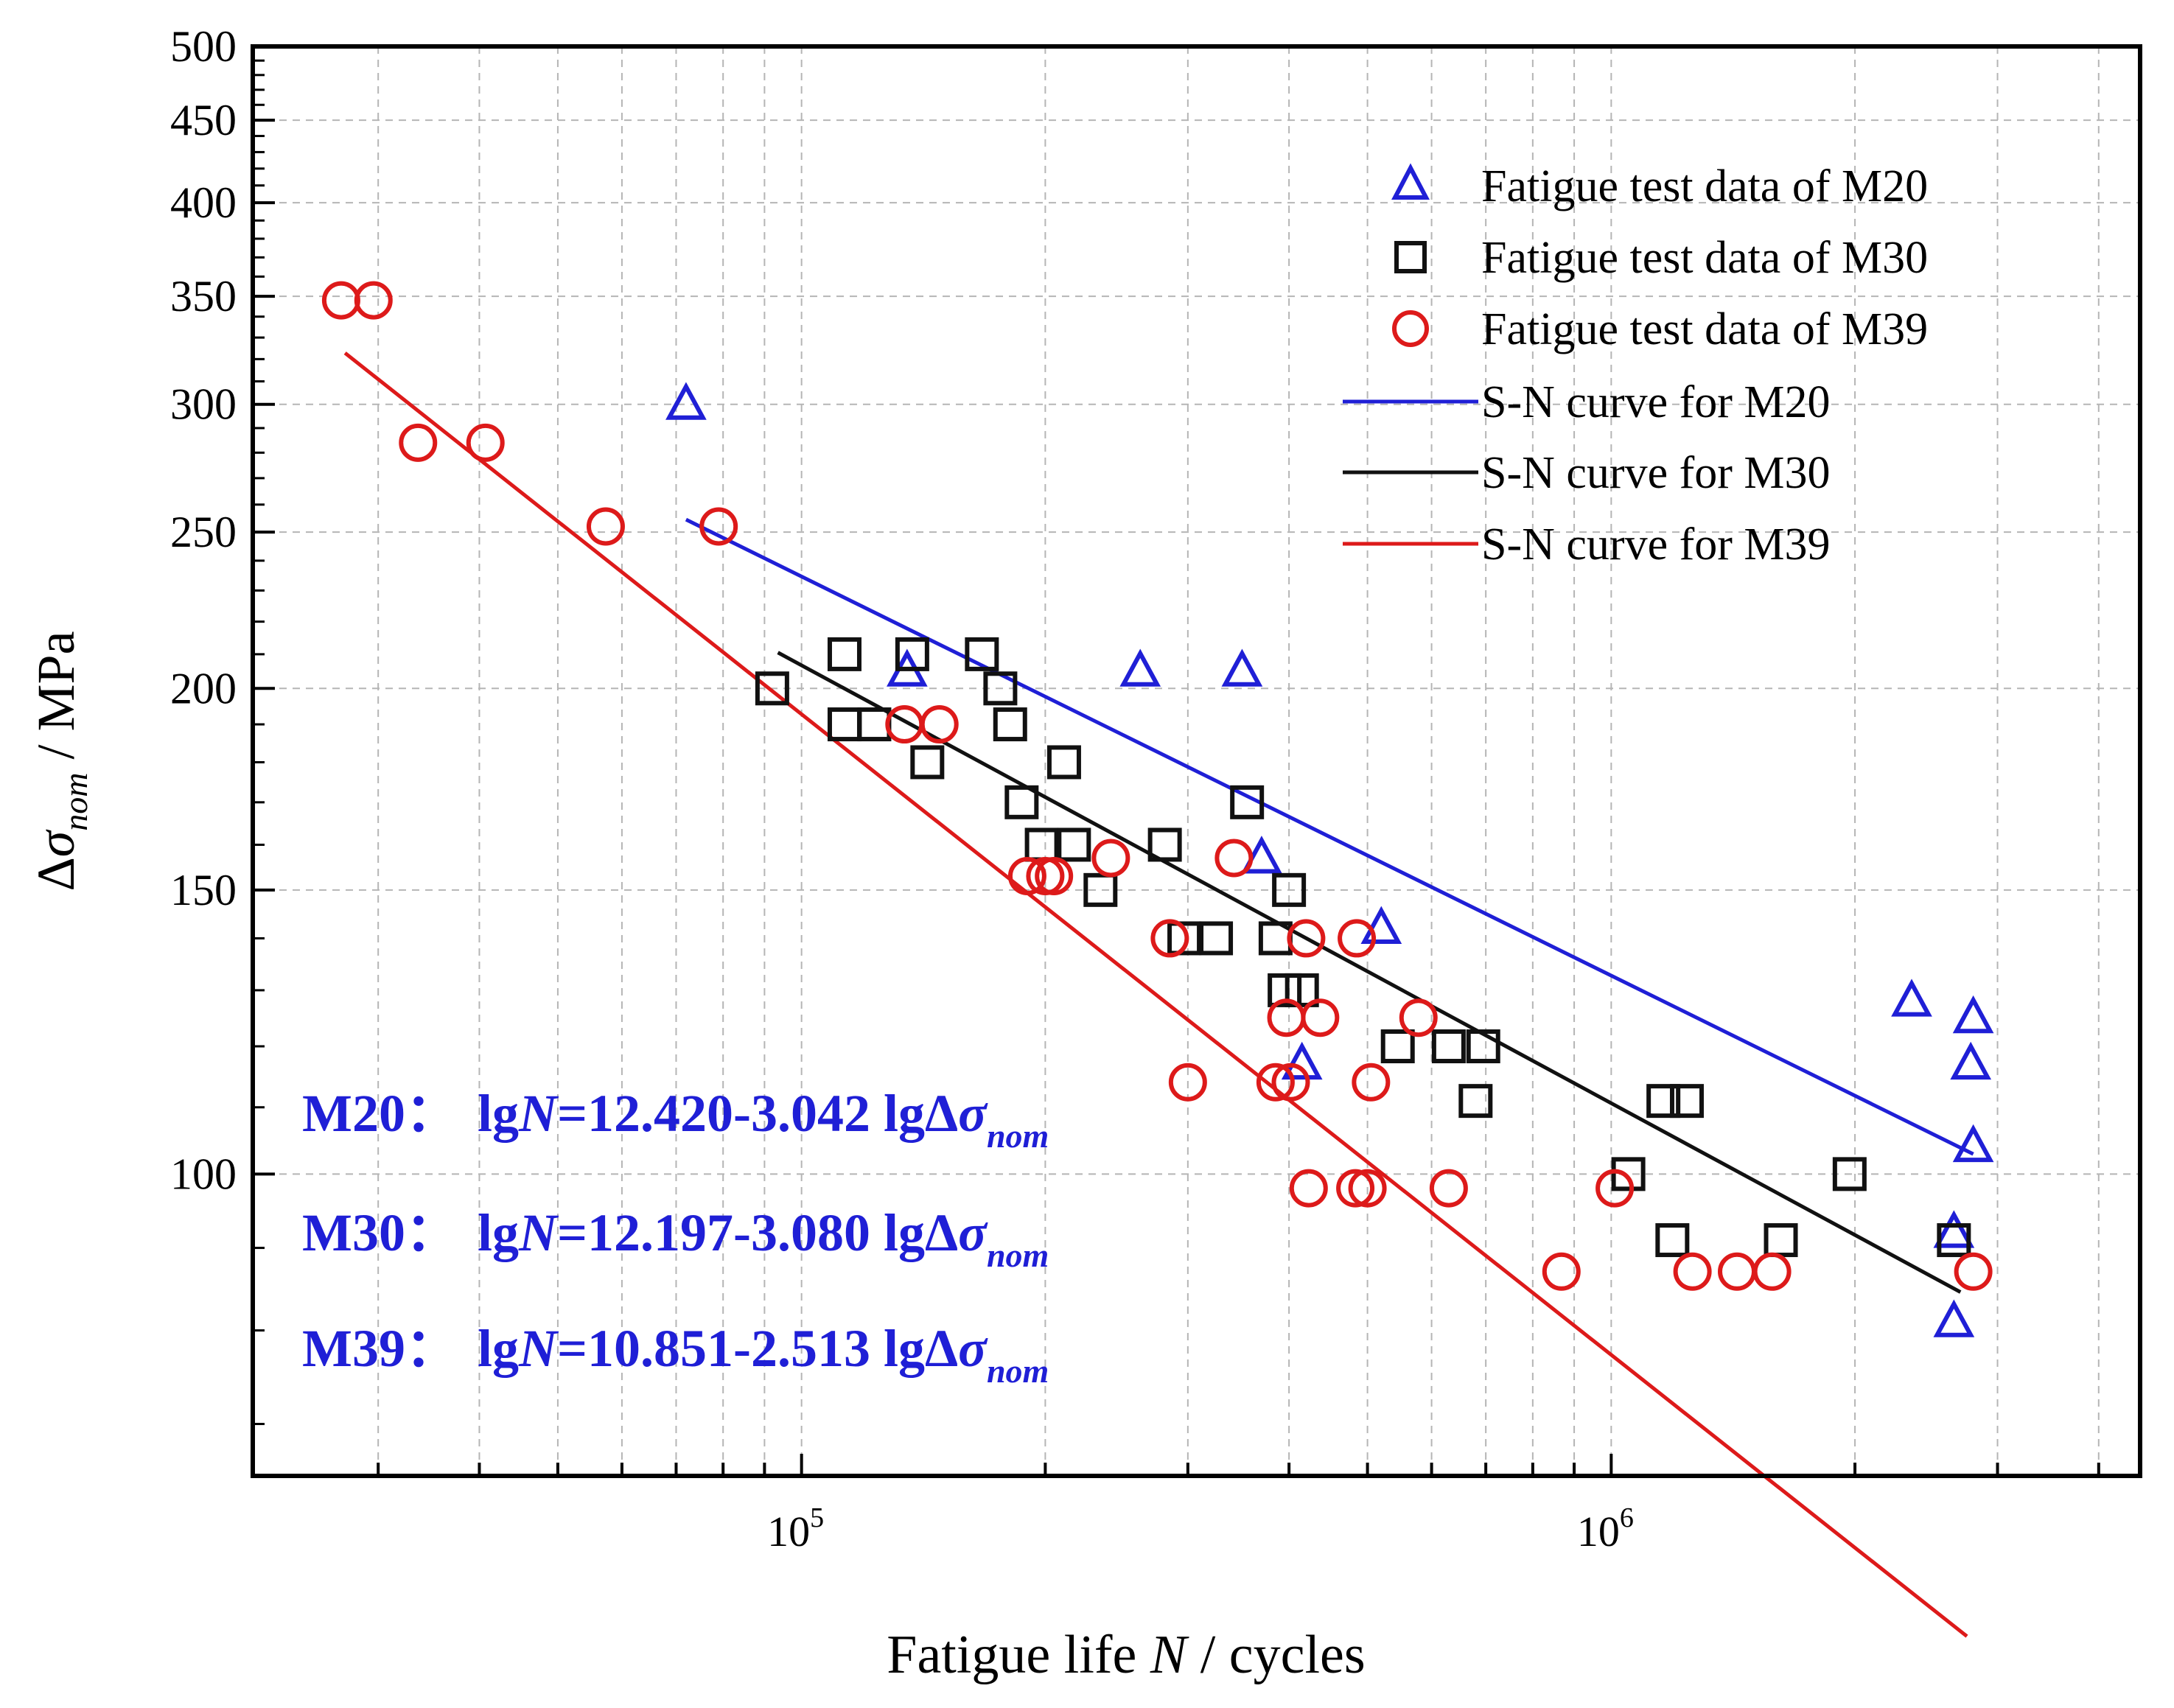 This screenshot has width=2174, height=1708. I want to click on y-tick-label: 350, so click(204, 296).